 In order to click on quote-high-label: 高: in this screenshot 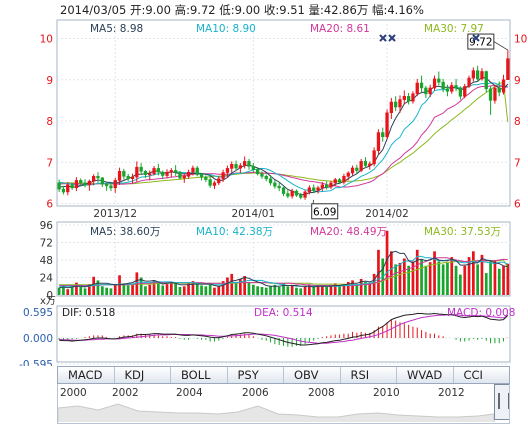, I will do `click(182, 10)`.